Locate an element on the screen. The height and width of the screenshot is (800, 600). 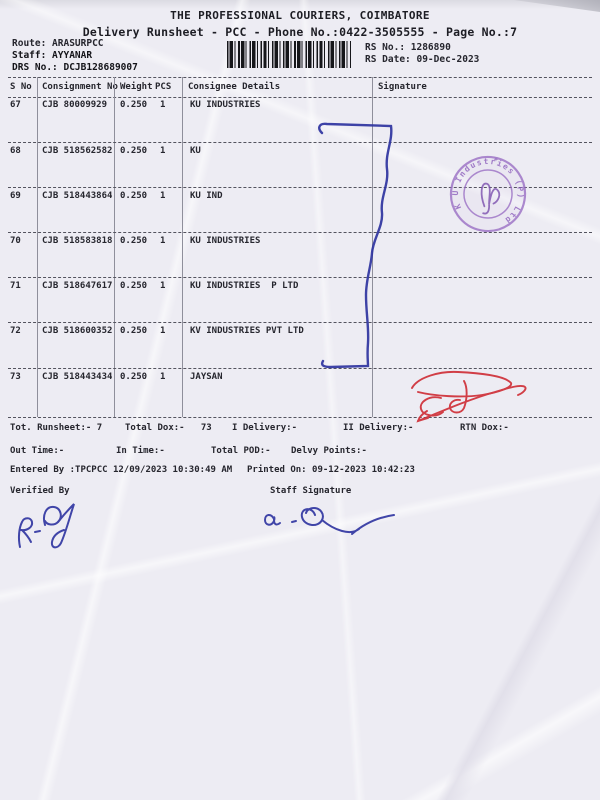
cell-consignment: CJB 518443434 is located at coordinates (77, 377).